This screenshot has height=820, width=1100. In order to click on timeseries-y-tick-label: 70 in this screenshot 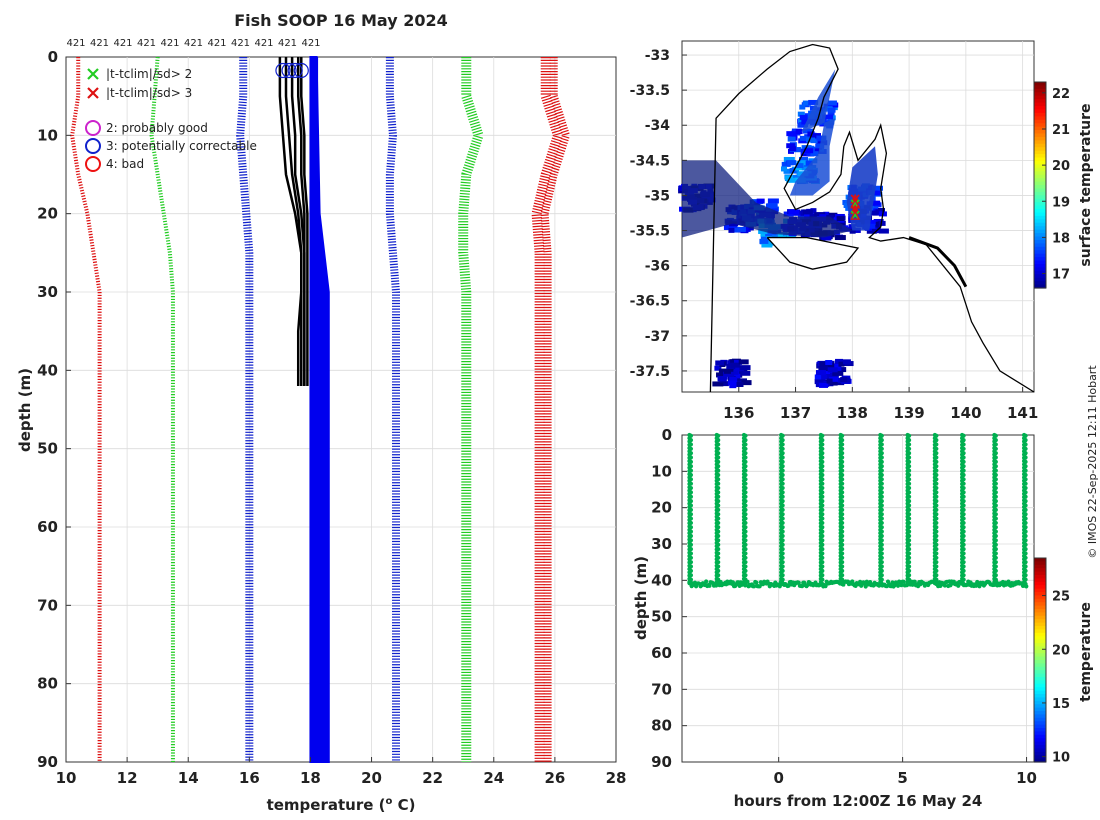, I will do `click(661, 689)`.